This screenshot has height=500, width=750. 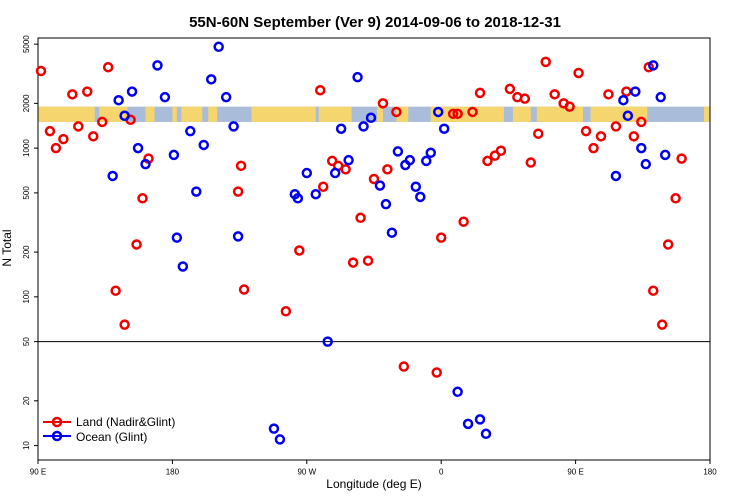 I want to click on legend: Land (Nadir&Glint) Ocean (Glint), so click(x=109, y=429).